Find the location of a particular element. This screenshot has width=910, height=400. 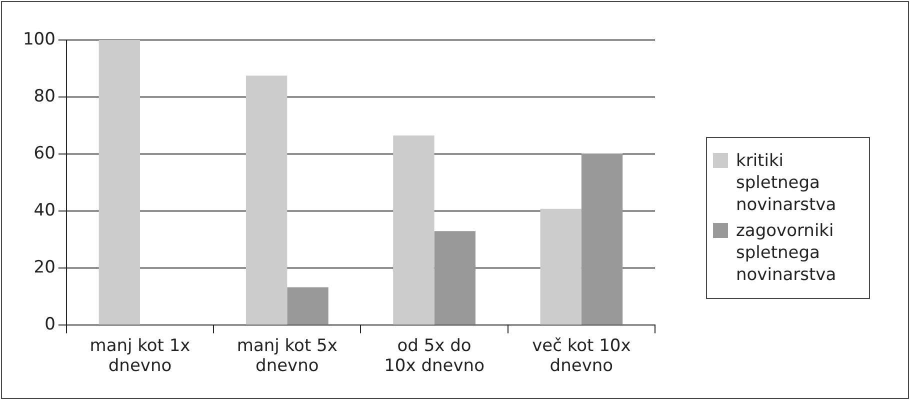

x-tick-label: manj kot 5x dnevno is located at coordinates (287, 356).